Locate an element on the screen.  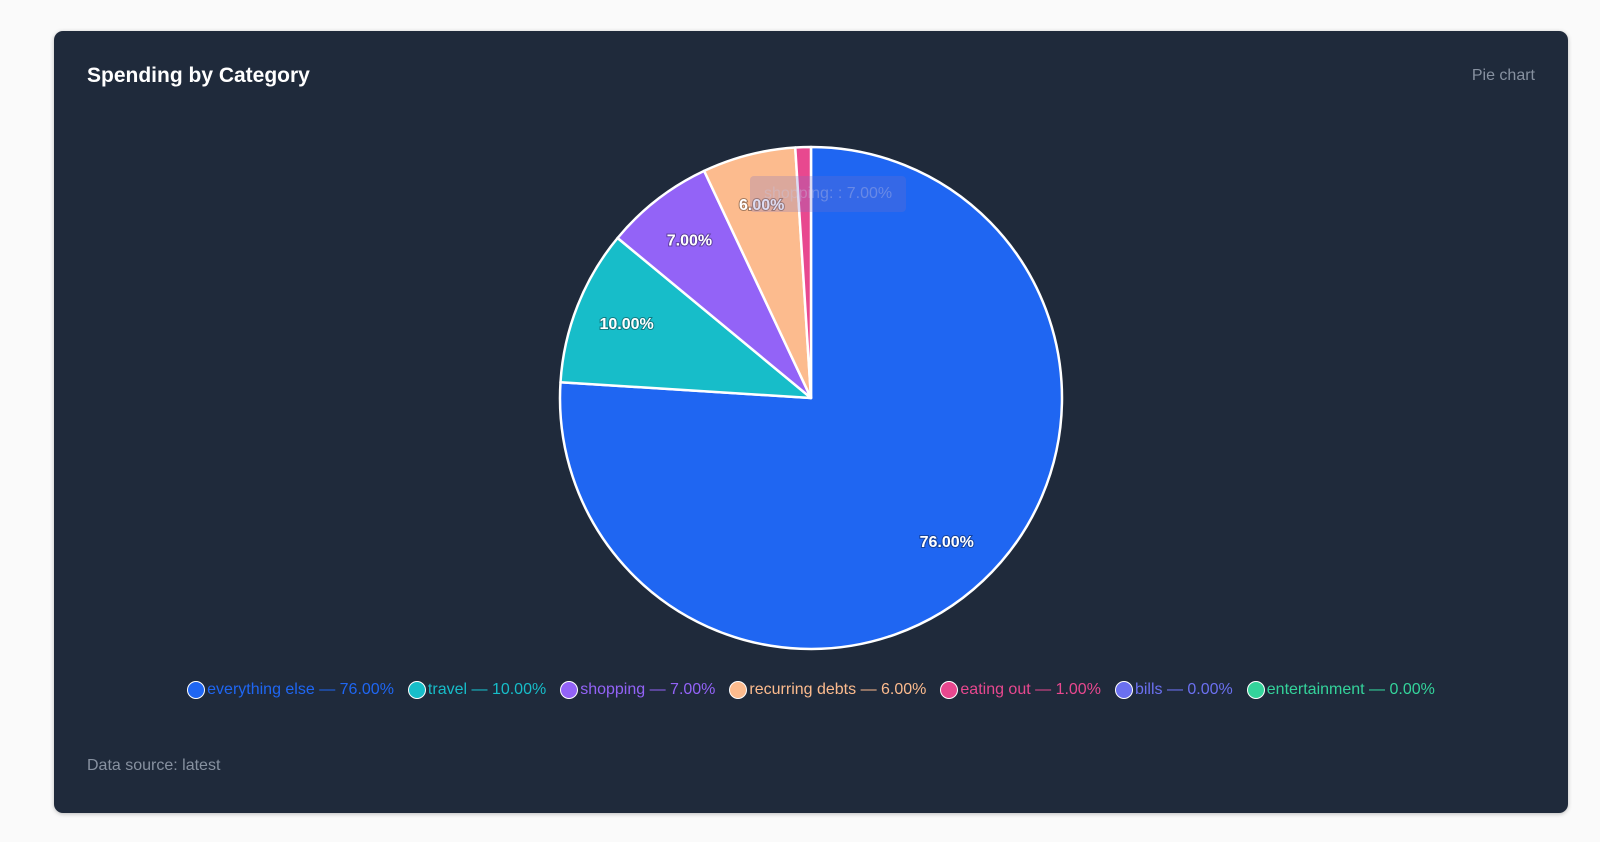
tooltip: shopping: : 7.00% is located at coordinates (828, 194).